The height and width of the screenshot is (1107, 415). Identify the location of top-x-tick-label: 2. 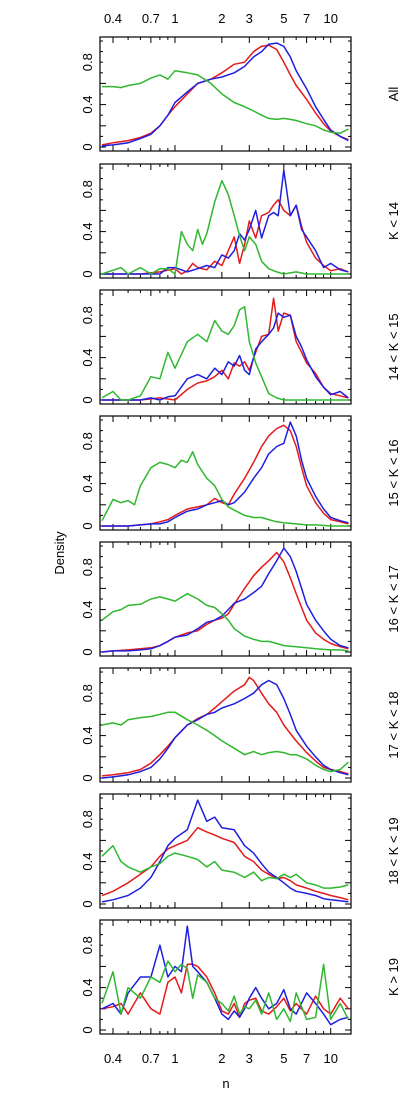
(221, 18).